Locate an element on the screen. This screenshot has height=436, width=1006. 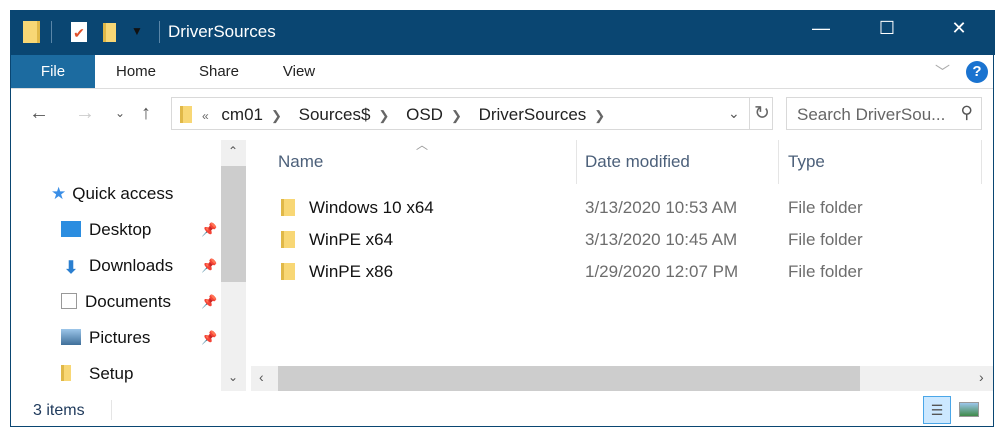
file-row: WinPE x64 3/13/2020 10:45 AM File folder is located at coordinates (636, 240).